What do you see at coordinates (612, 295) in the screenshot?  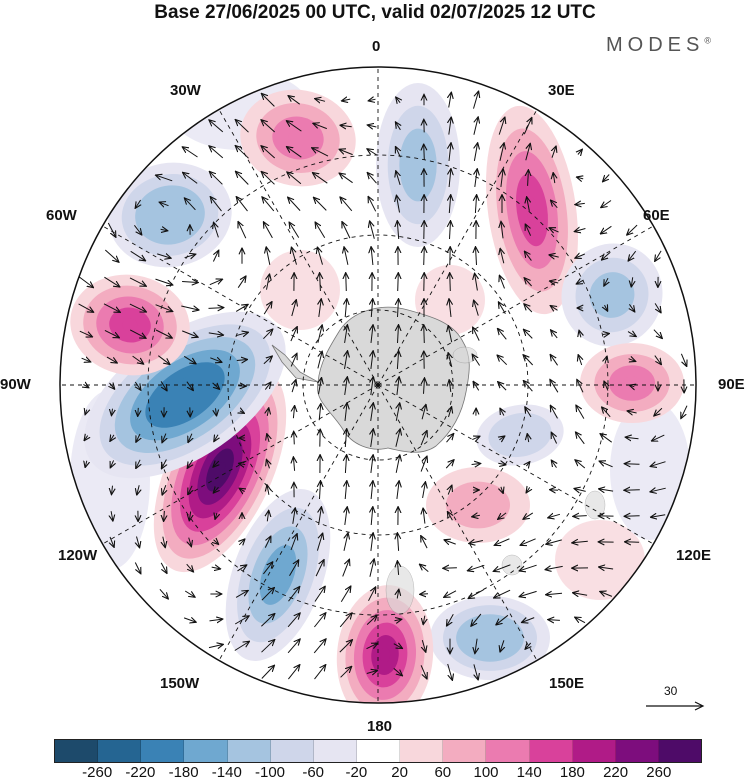 I see `anomaly-center-negative` at bounding box center [612, 295].